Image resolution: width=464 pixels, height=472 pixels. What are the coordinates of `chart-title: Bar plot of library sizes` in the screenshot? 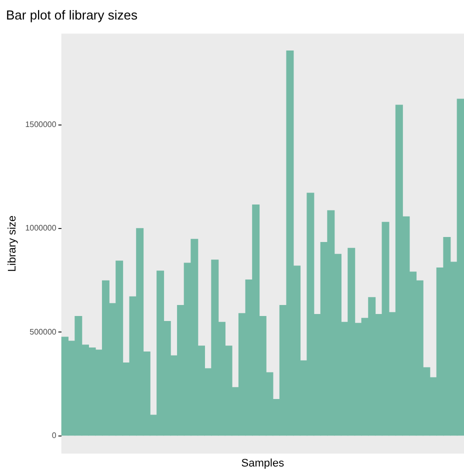 It's located at (72, 14).